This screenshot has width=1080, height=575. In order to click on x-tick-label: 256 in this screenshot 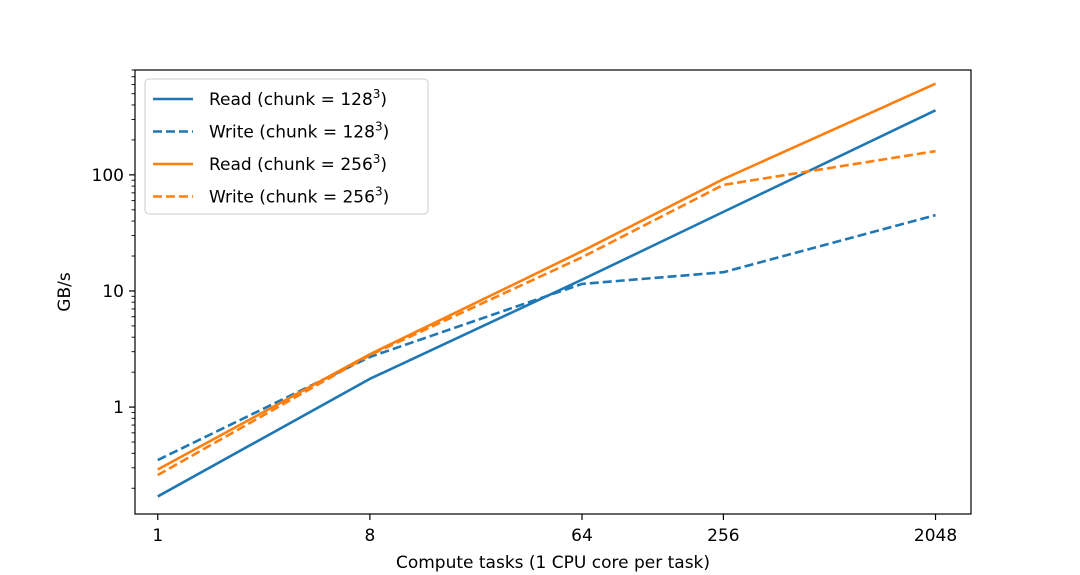, I will do `click(723, 536)`.